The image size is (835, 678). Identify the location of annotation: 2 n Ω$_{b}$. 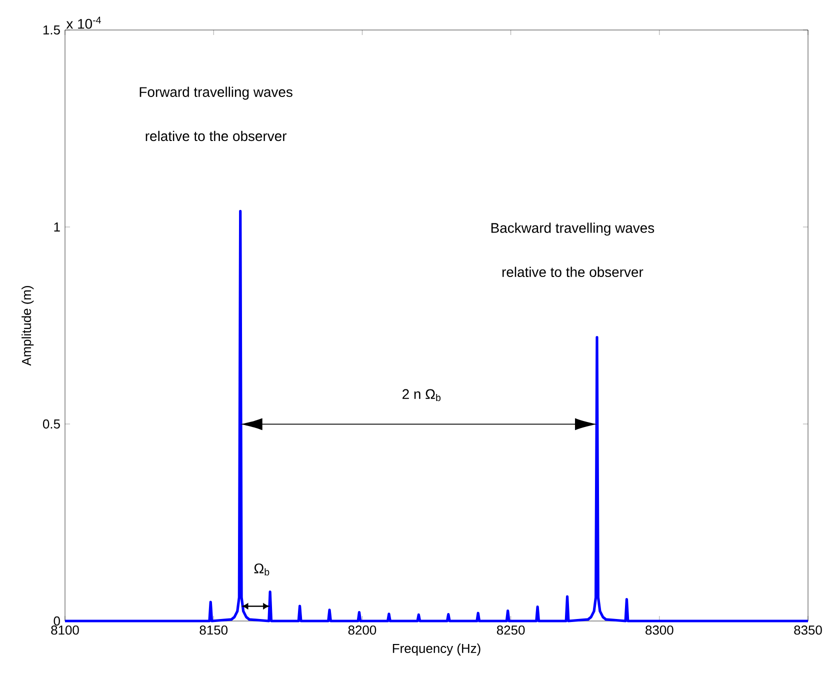
(421, 395).